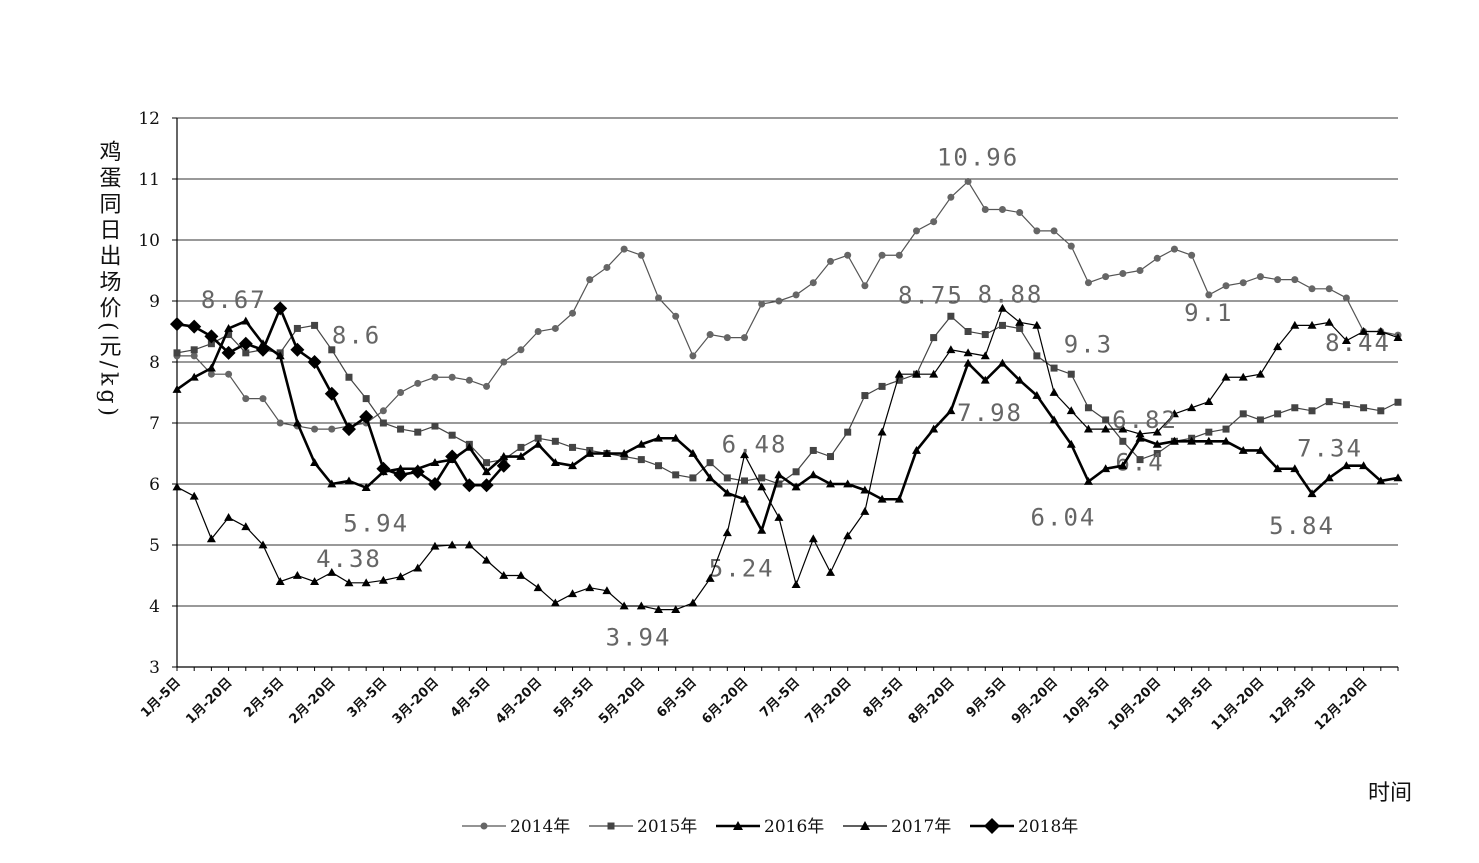 The width and height of the screenshot is (1479, 863). Describe the element at coordinates (829, 701) in the screenshot. I see `x-tick-label: 7月-20日` at that location.